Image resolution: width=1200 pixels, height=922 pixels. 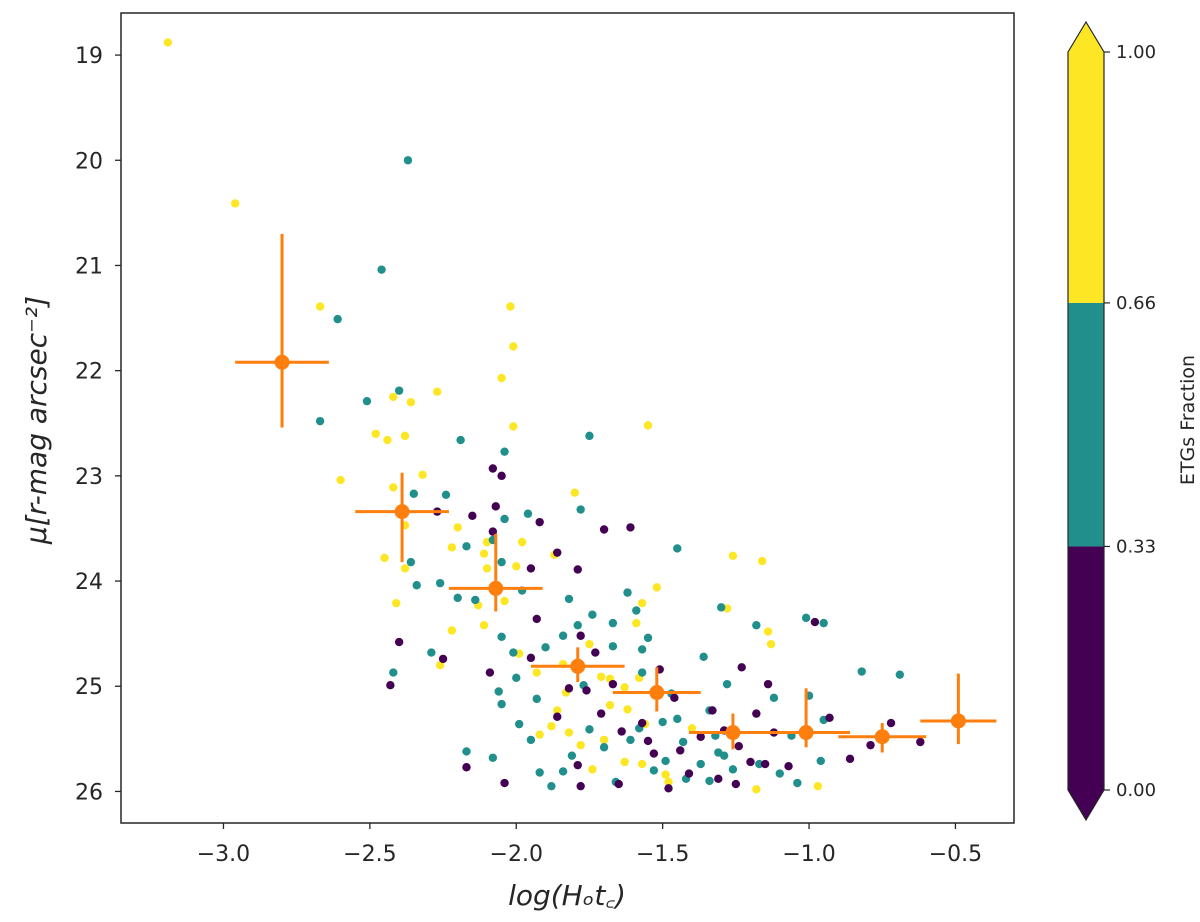 What do you see at coordinates (98, 424) in the screenshot?
I see `y-axis: 19 20 21 22 23 24 25 26` at bounding box center [98, 424].